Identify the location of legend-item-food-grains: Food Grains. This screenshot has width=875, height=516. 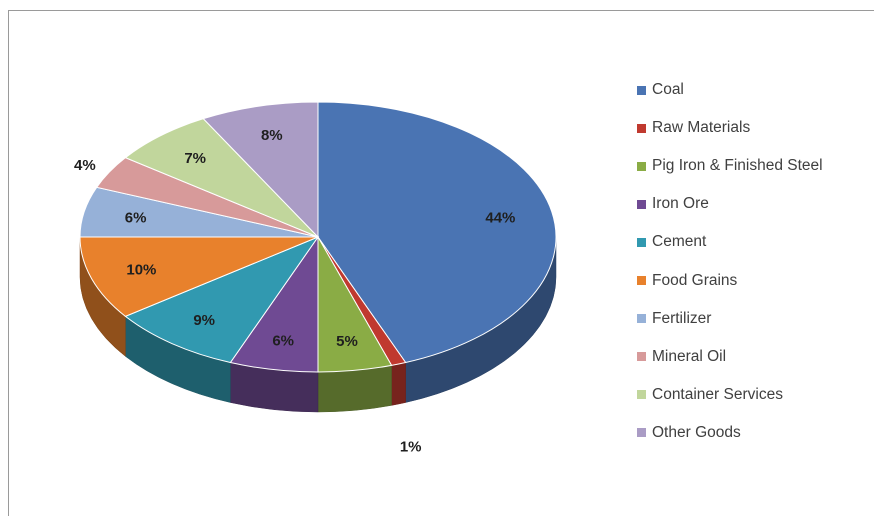
(687, 281).